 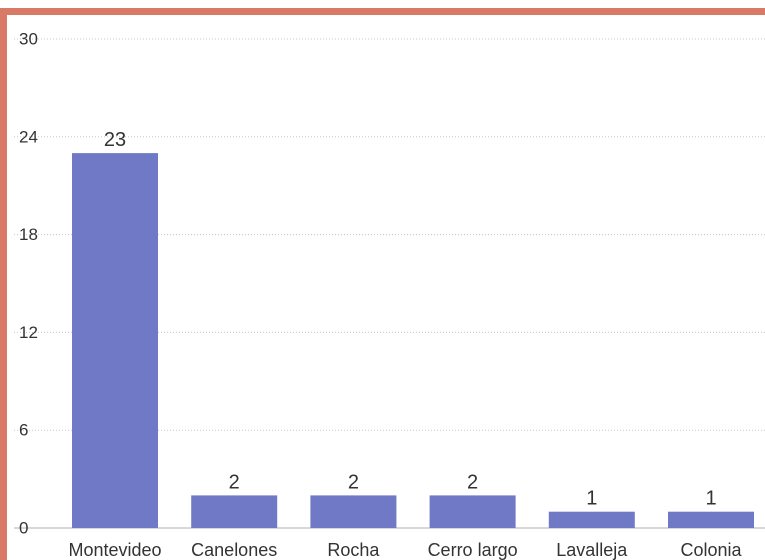 What do you see at coordinates (592, 550) in the screenshot?
I see `x-tick-label: Lavalleja` at bounding box center [592, 550].